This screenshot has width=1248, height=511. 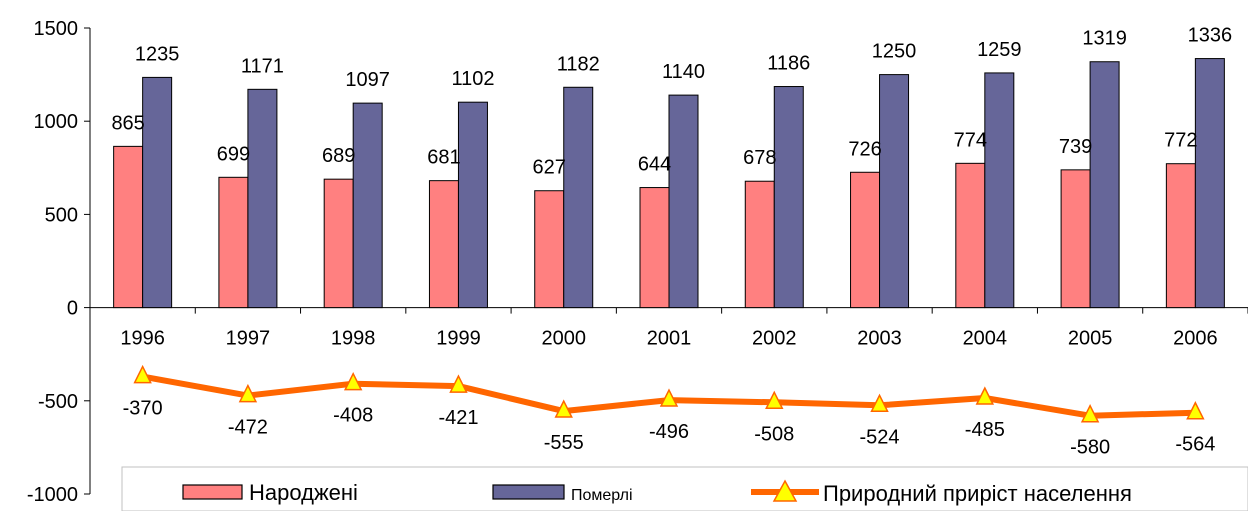 I want to click on data-label-deaths: 1319, so click(x=1104, y=39).